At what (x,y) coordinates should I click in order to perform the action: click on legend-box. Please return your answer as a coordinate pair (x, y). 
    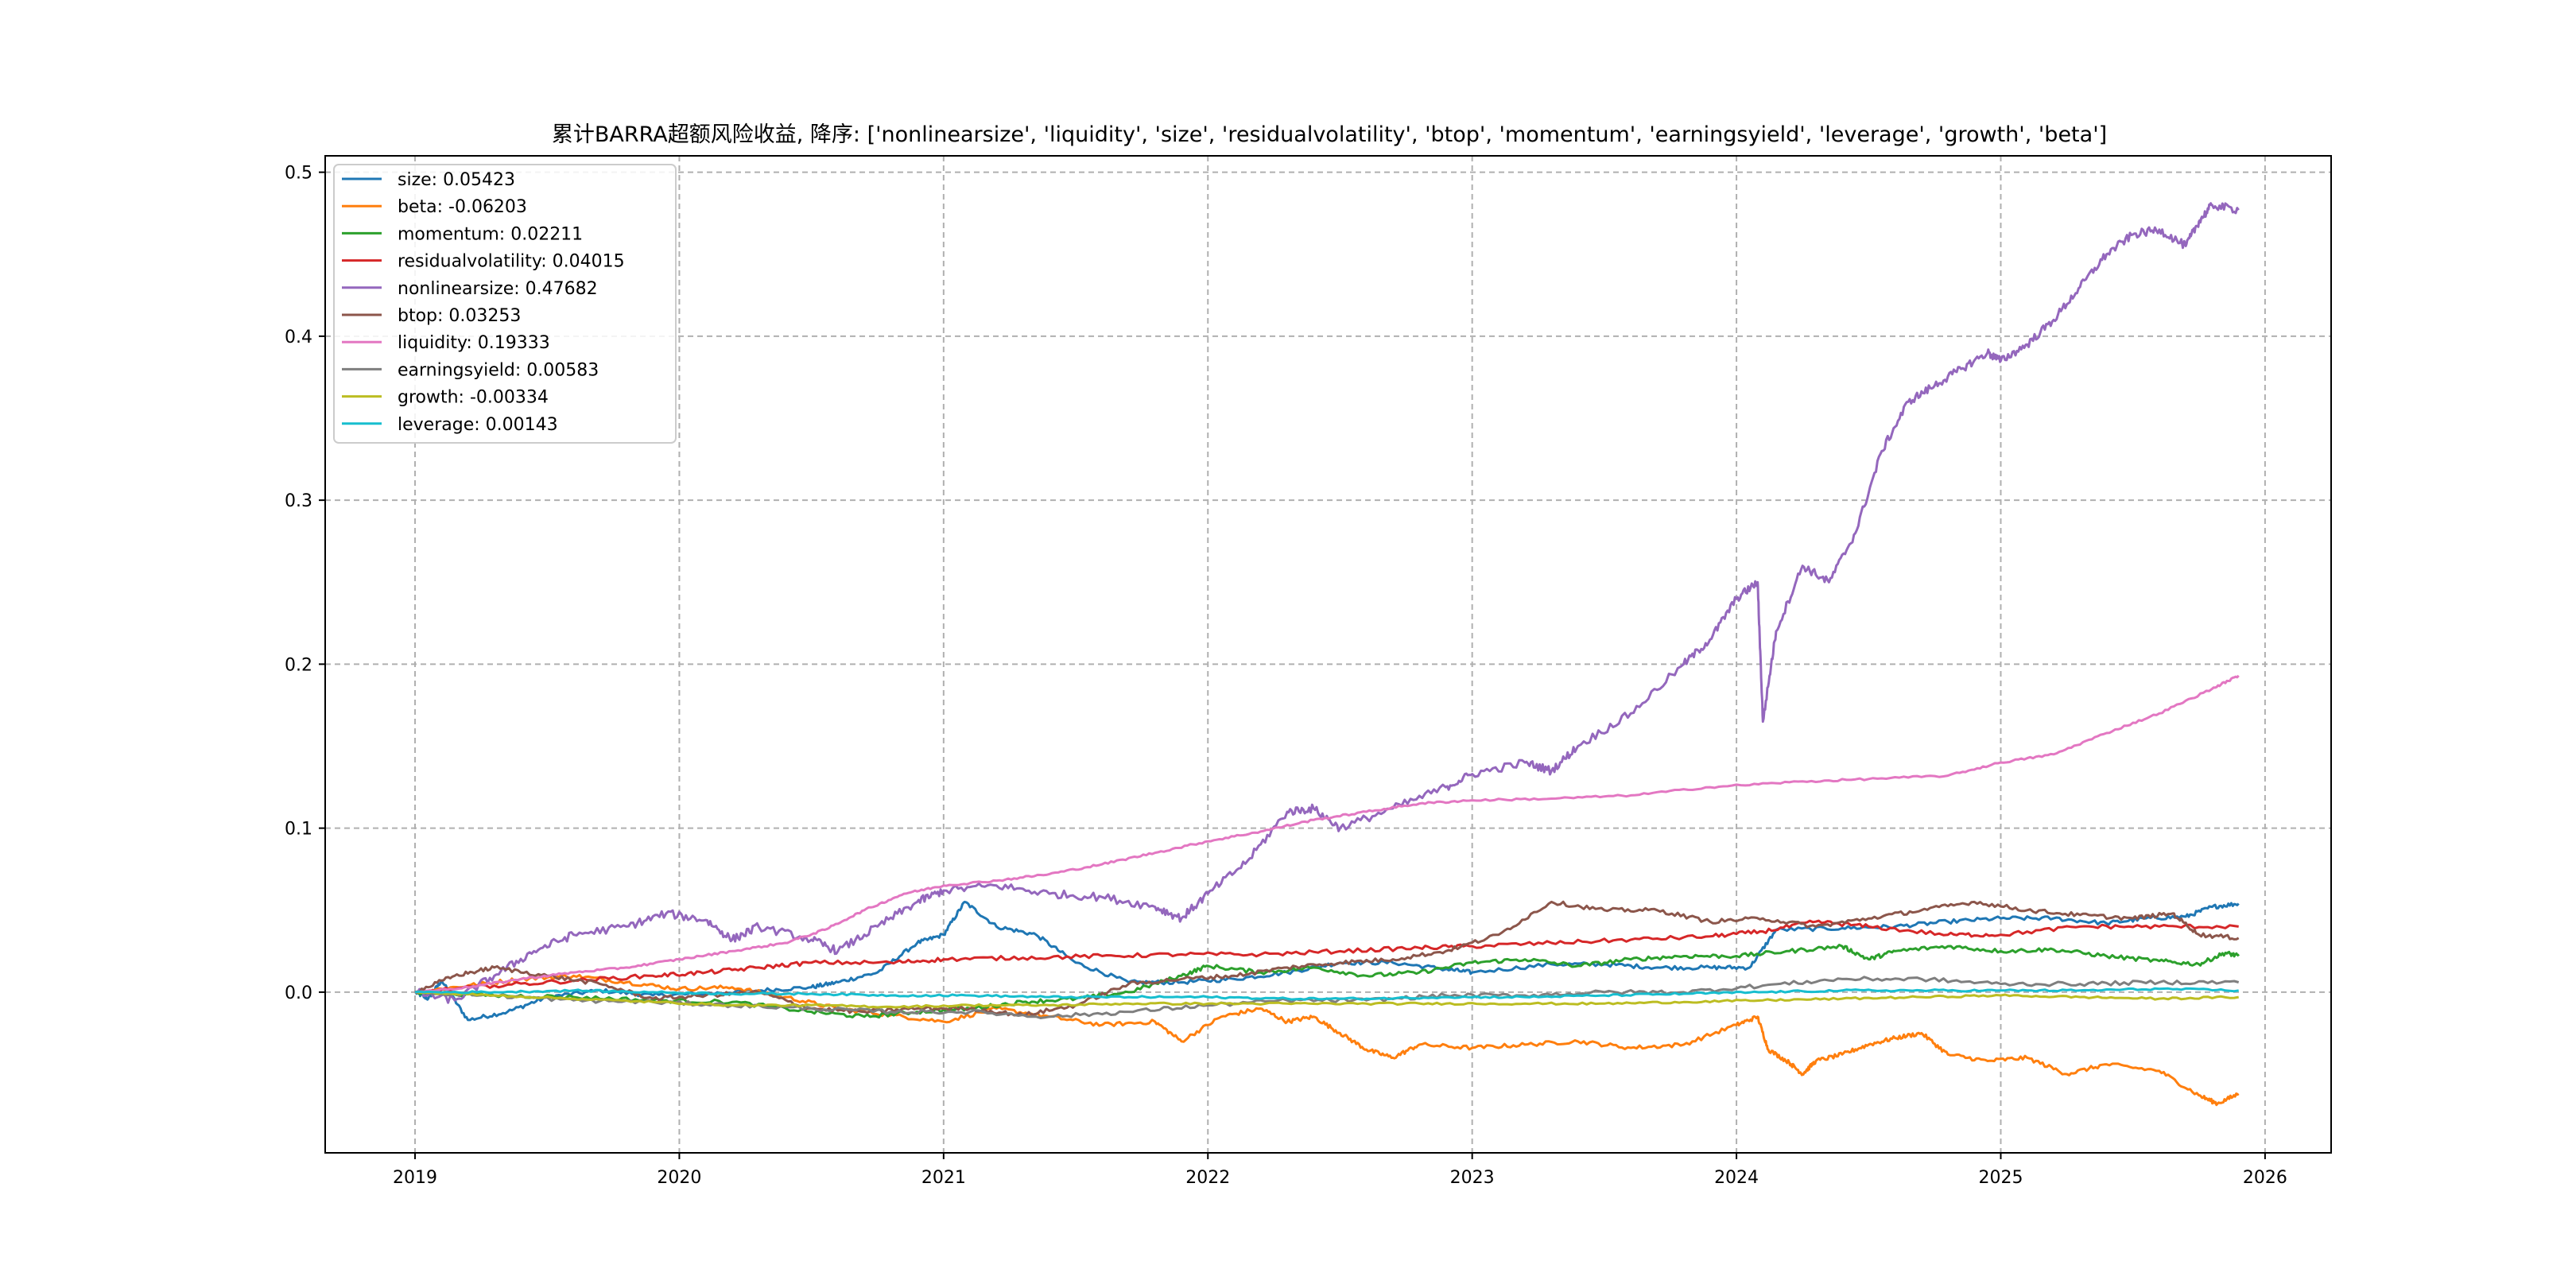
    Looking at the image, I should click on (505, 304).